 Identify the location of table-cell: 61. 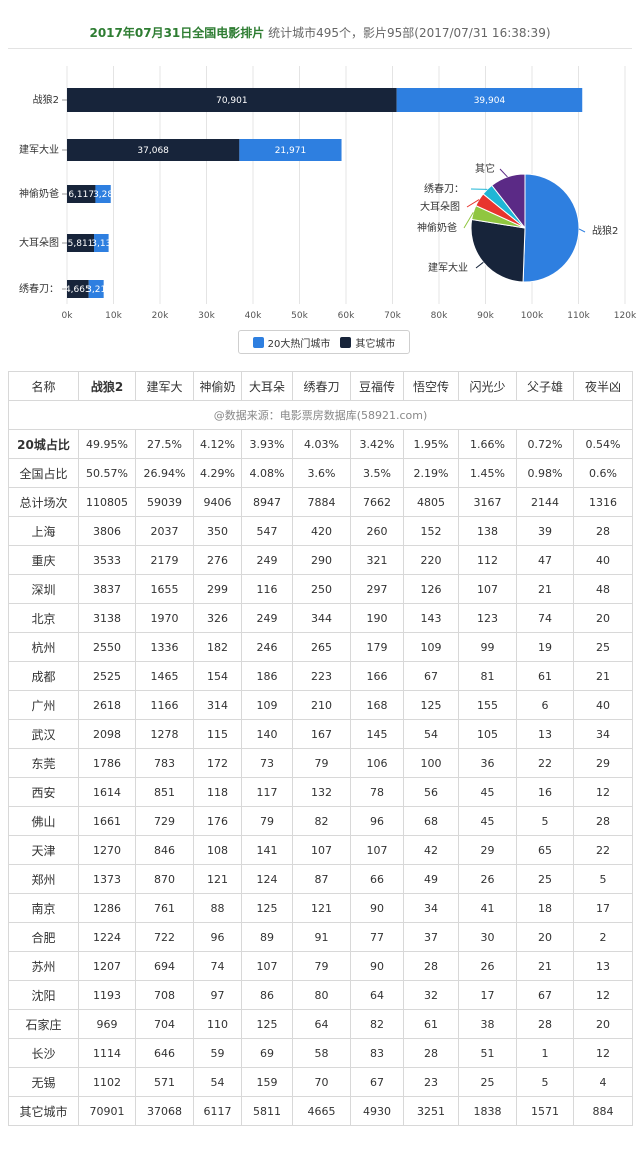
(545, 676).